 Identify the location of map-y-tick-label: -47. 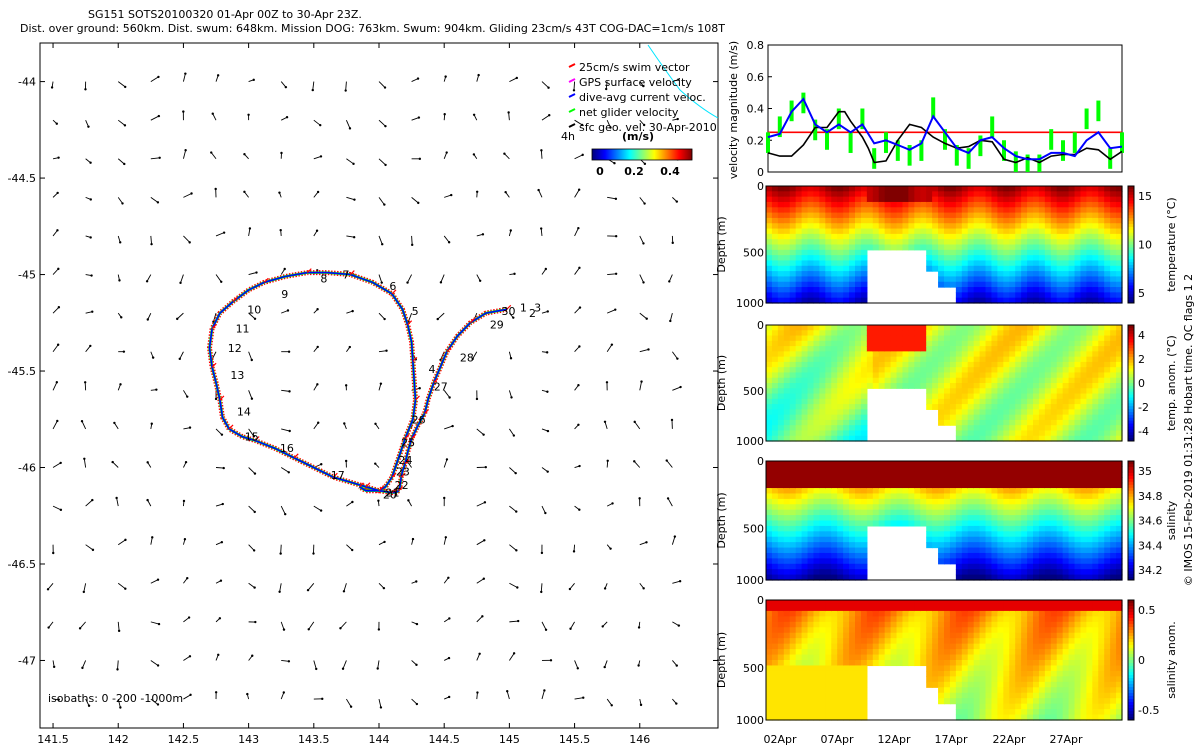
(27, 660).